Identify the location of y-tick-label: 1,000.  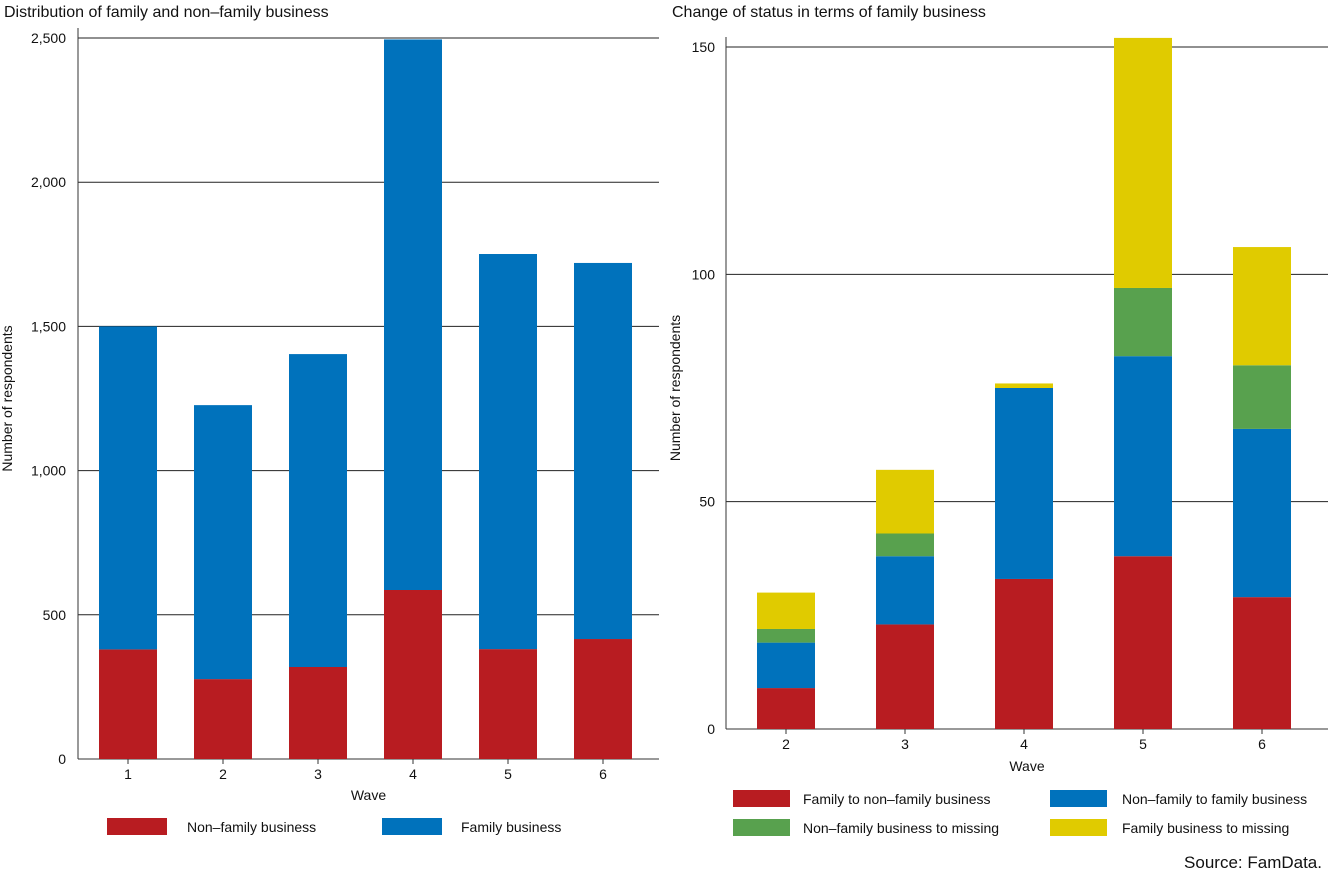
(48, 471).